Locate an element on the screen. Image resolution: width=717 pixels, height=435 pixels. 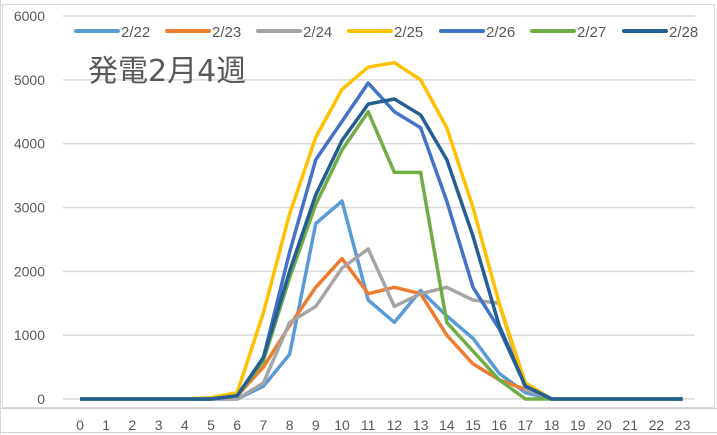
y-tick-label: 1000 is located at coordinates (29, 335).